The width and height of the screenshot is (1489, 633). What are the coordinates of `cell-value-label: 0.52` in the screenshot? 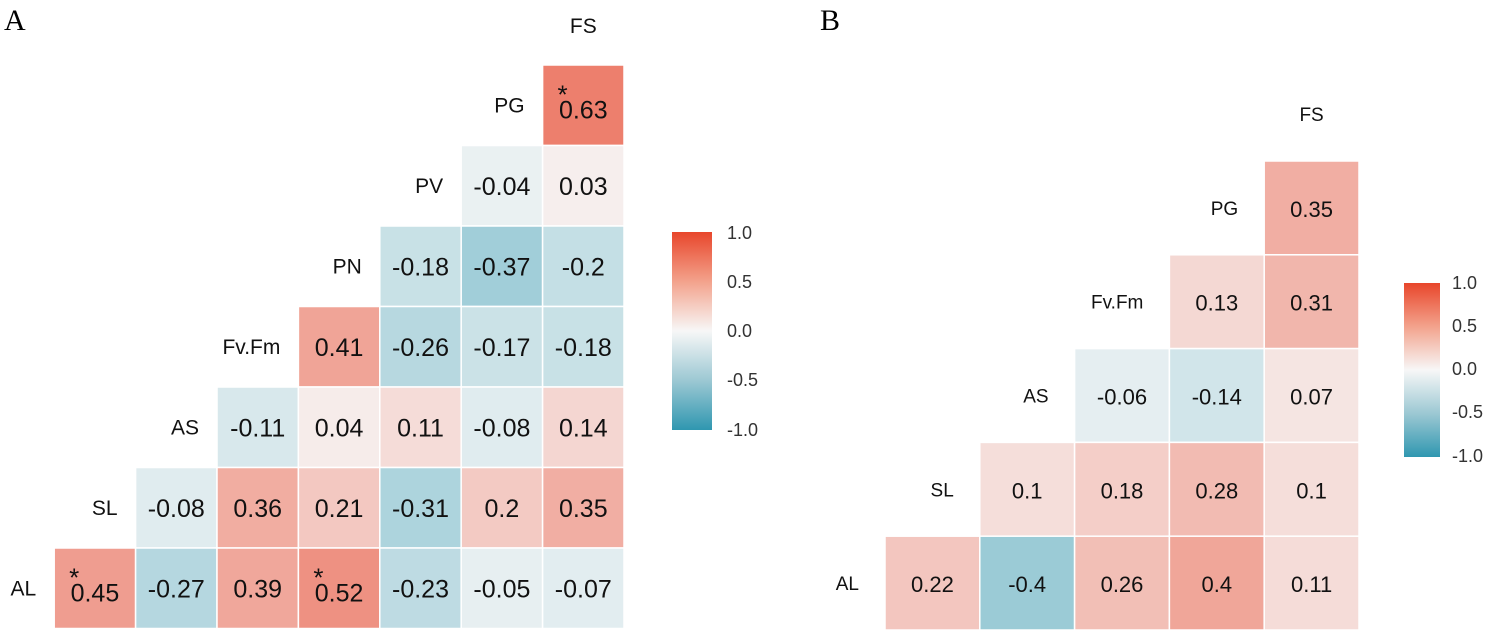 It's located at (339, 593).